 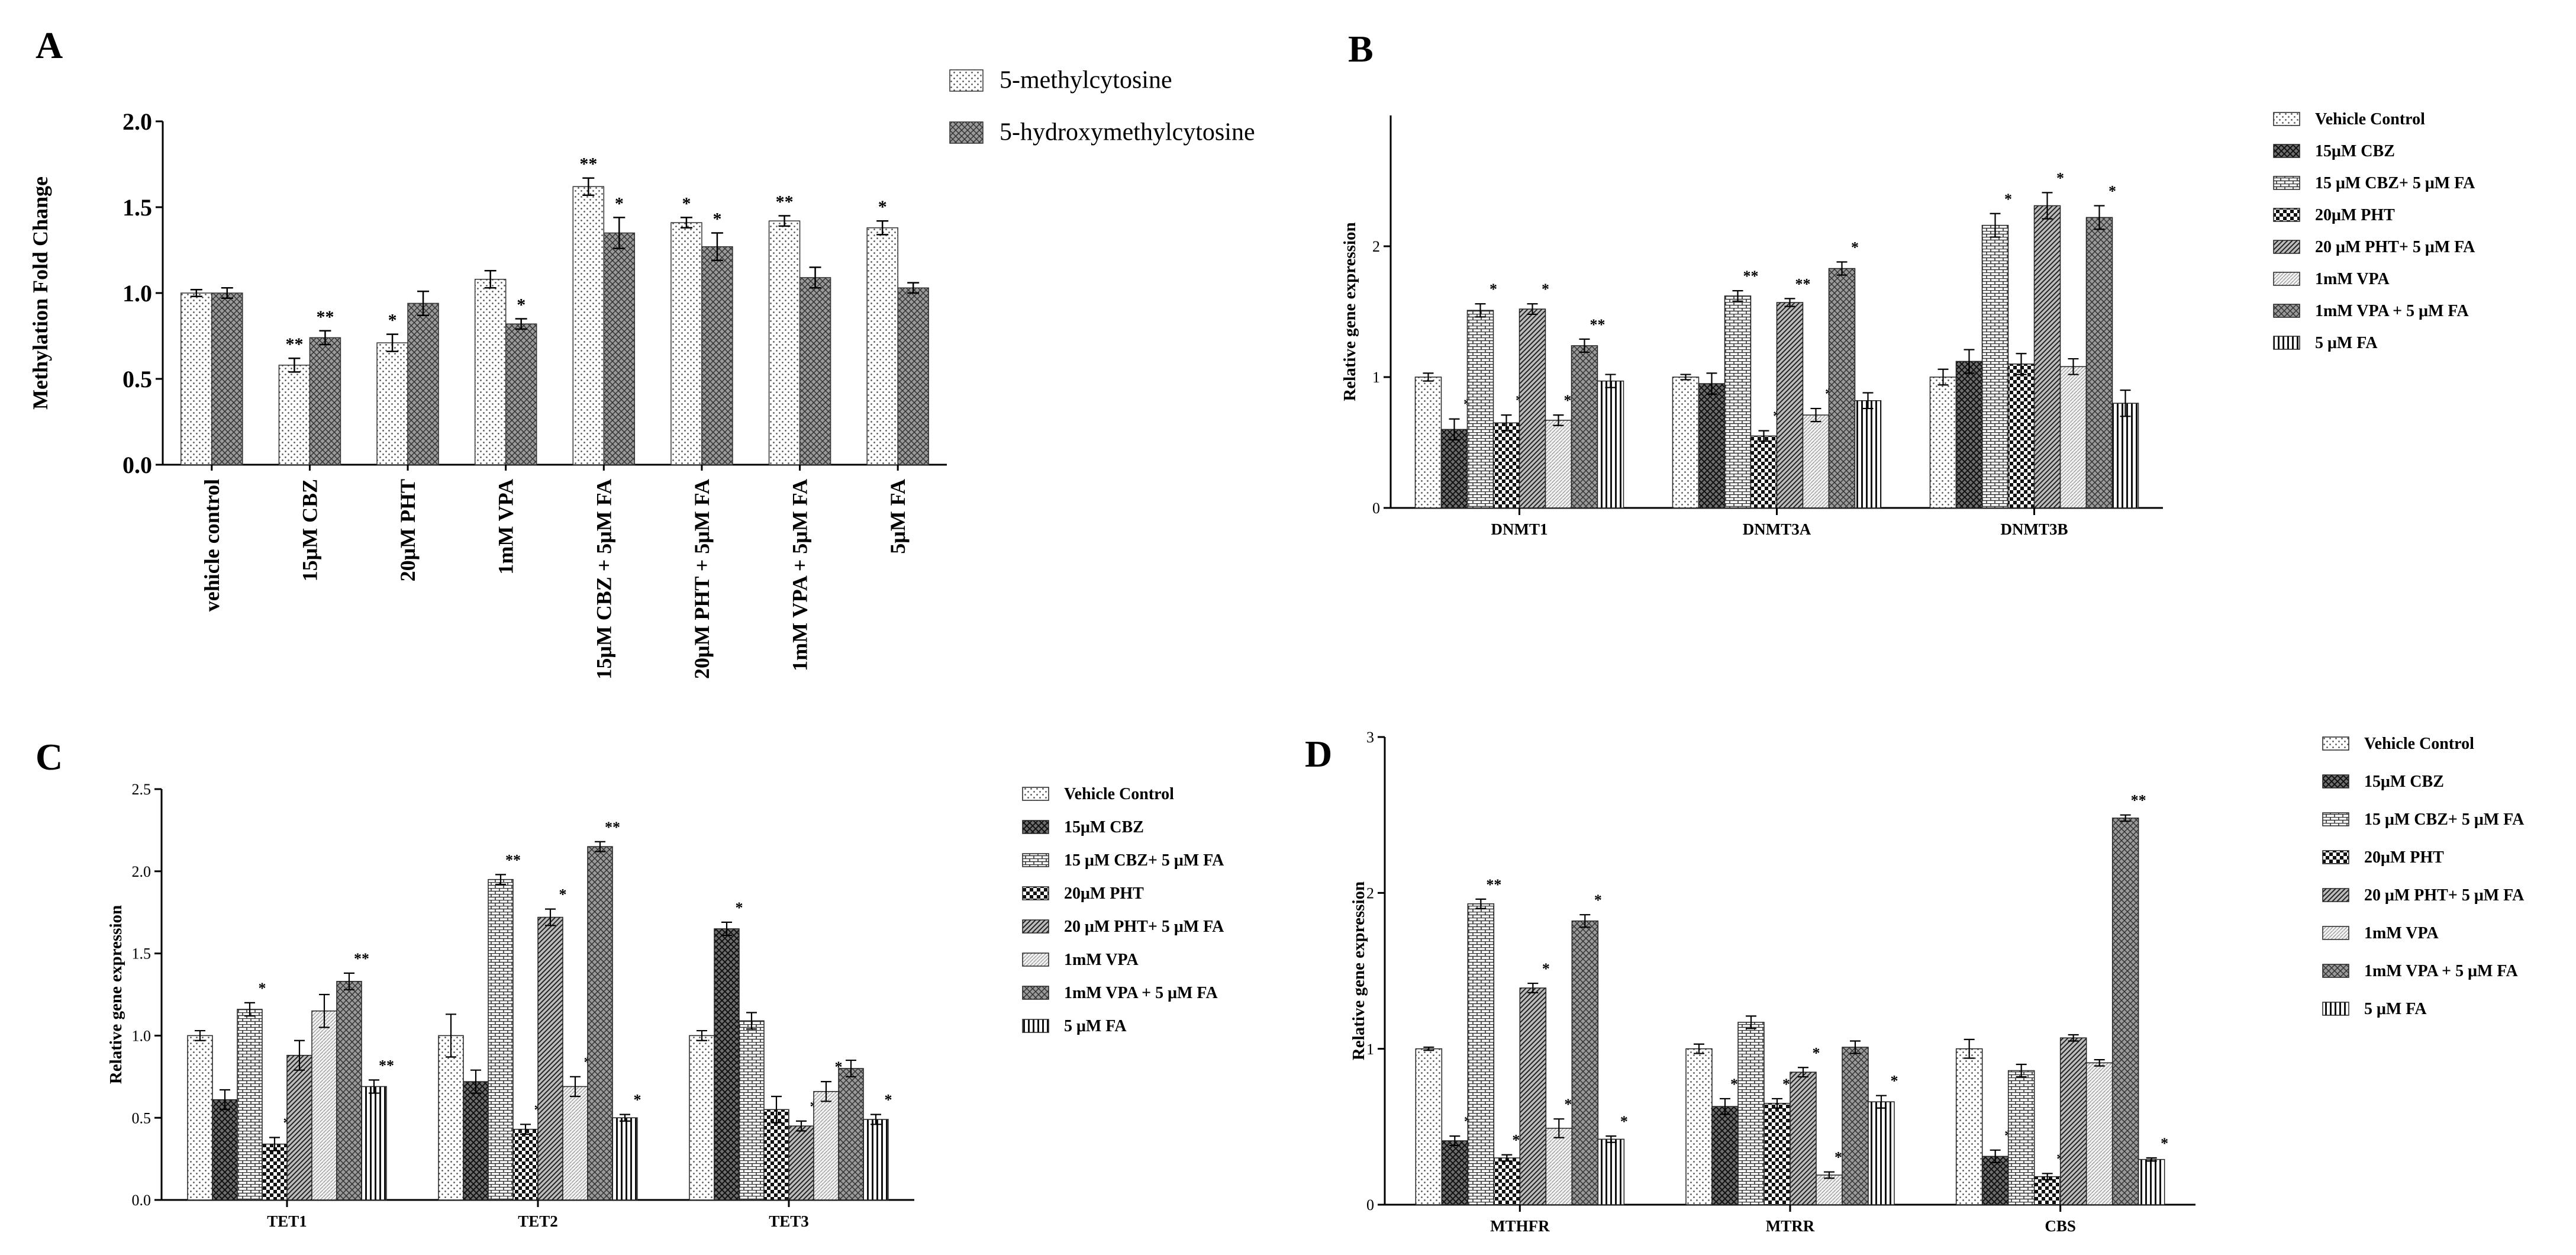 What do you see at coordinates (603, 579) in the screenshot?
I see `x-tick-label: 15μM CBZ + 5μM FA` at bounding box center [603, 579].